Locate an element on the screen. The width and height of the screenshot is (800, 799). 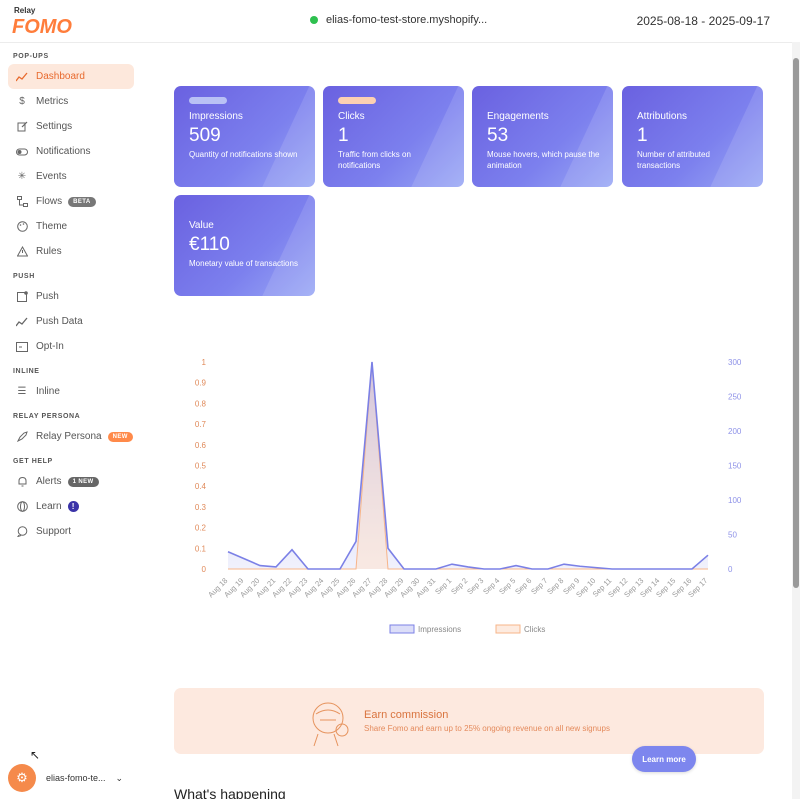
page-scrollbar is located at coordinates (796, 420).